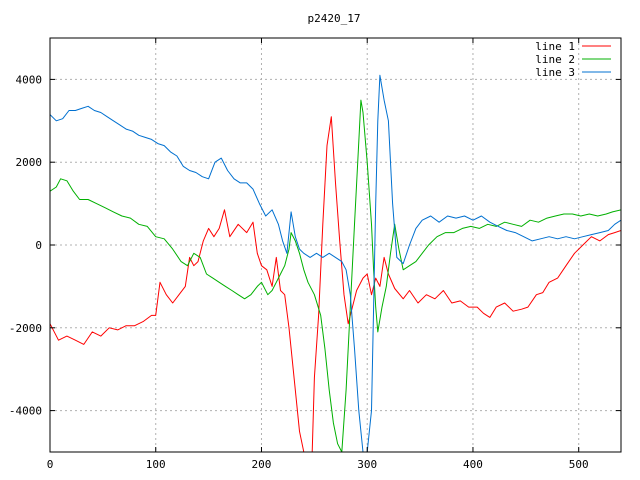 This screenshot has height=480, width=640. I want to click on x-tick-label: 200, so click(262, 464).